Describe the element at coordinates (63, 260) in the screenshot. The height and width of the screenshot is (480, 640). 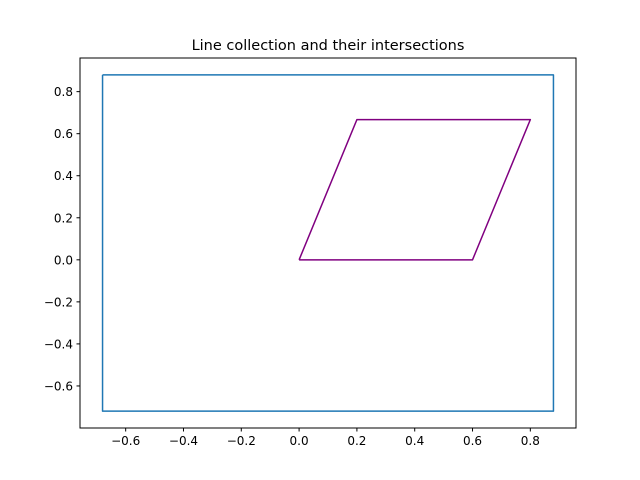
I see `y-tick-label: 0.0` at that location.